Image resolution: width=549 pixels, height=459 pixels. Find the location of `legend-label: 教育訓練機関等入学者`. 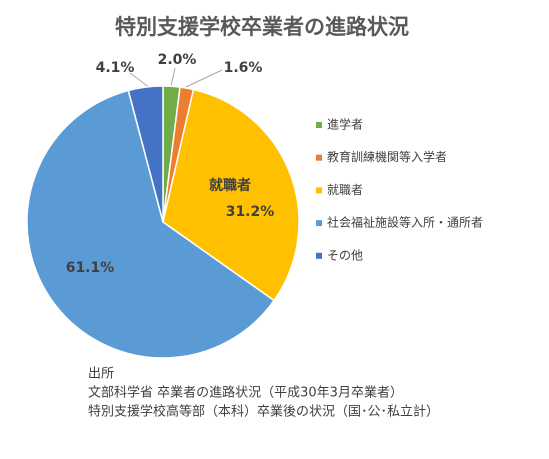

legend-label: 教育訓練機関等入学者 is located at coordinates (387, 156).